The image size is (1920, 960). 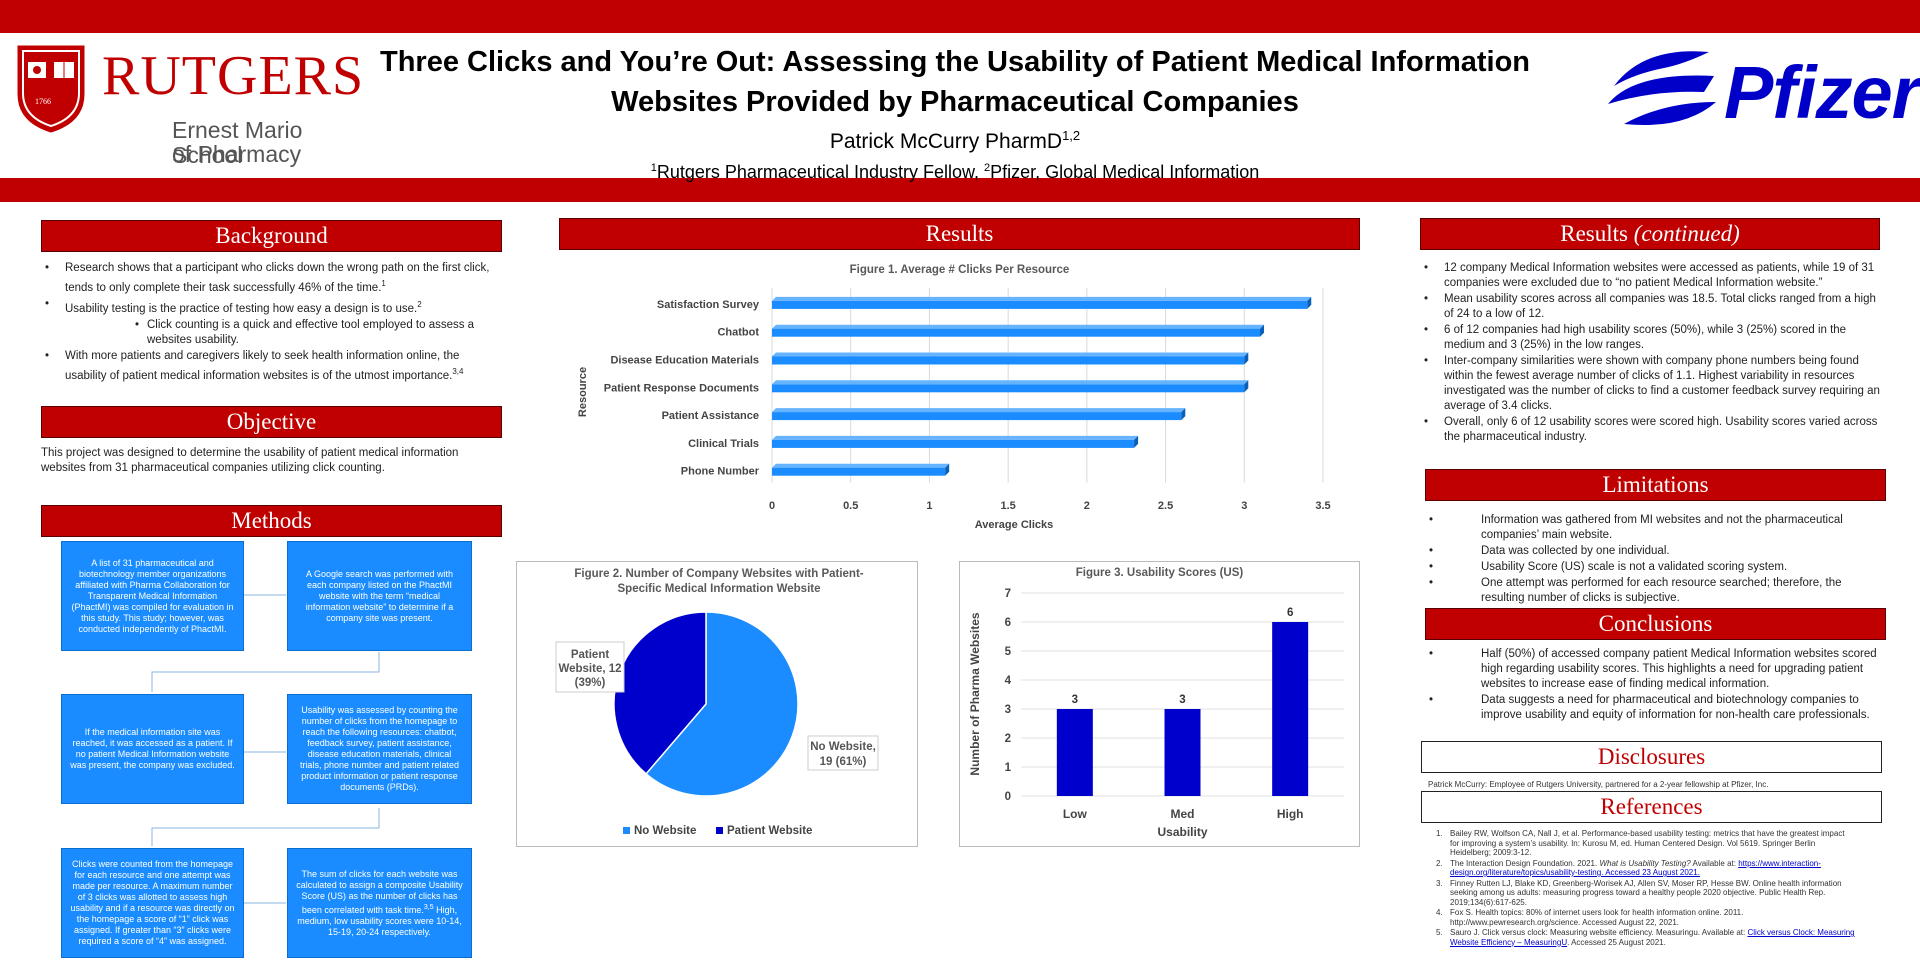 What do you see at coordinates (723, 444) in the screenshot?
I see `fig1-category-label: Clinical Trials` at bounding box center [723, 444].